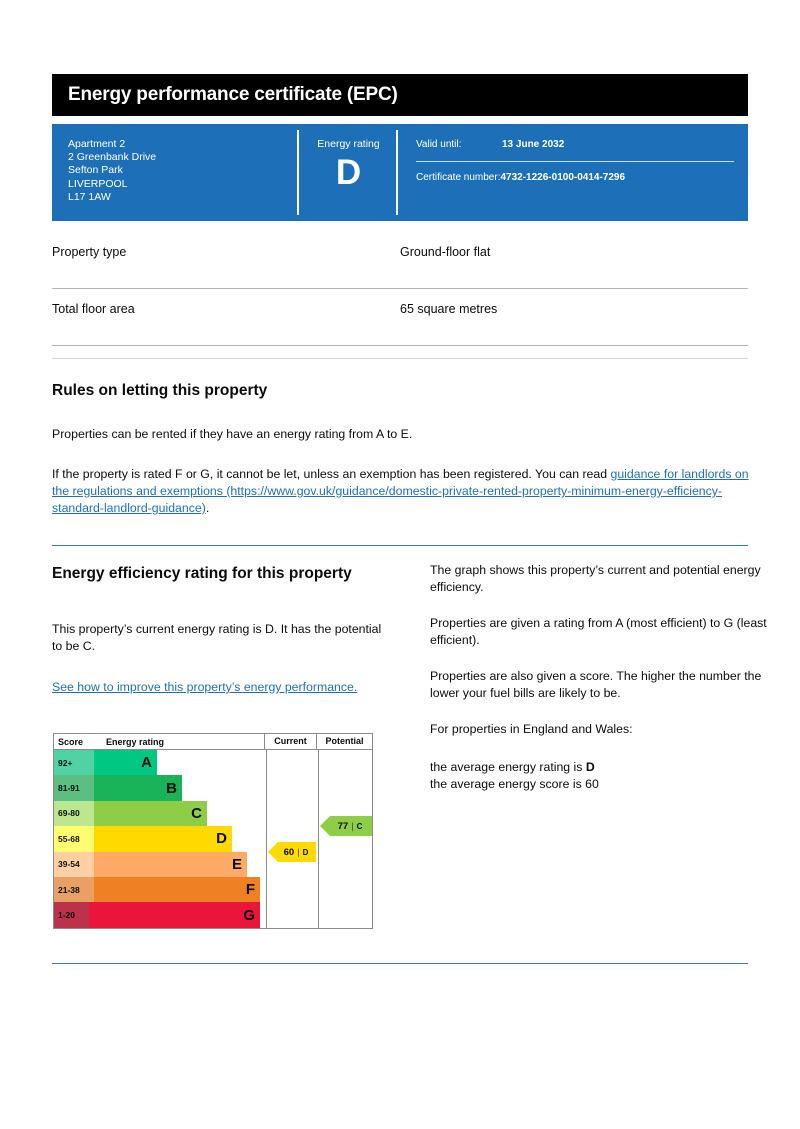 The width and height of the screenshot is (800, 1129). Describe the element at coordinates (400, 261) in the screenshot. I see `table-row: Property type Ground-floor flat` at that location.